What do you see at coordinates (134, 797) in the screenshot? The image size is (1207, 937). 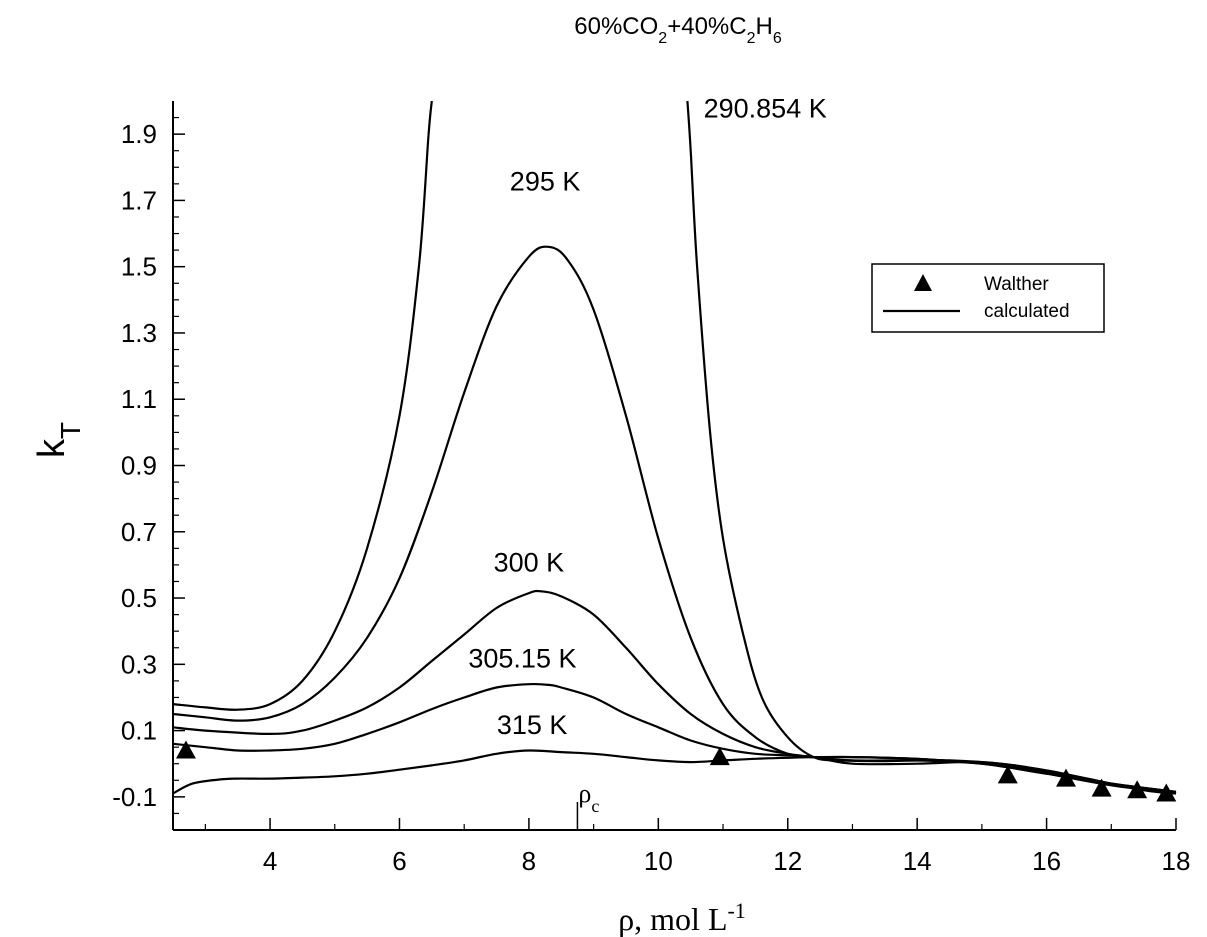 I see `y-tick-label: -0.1` at bounding box center [134, 797].